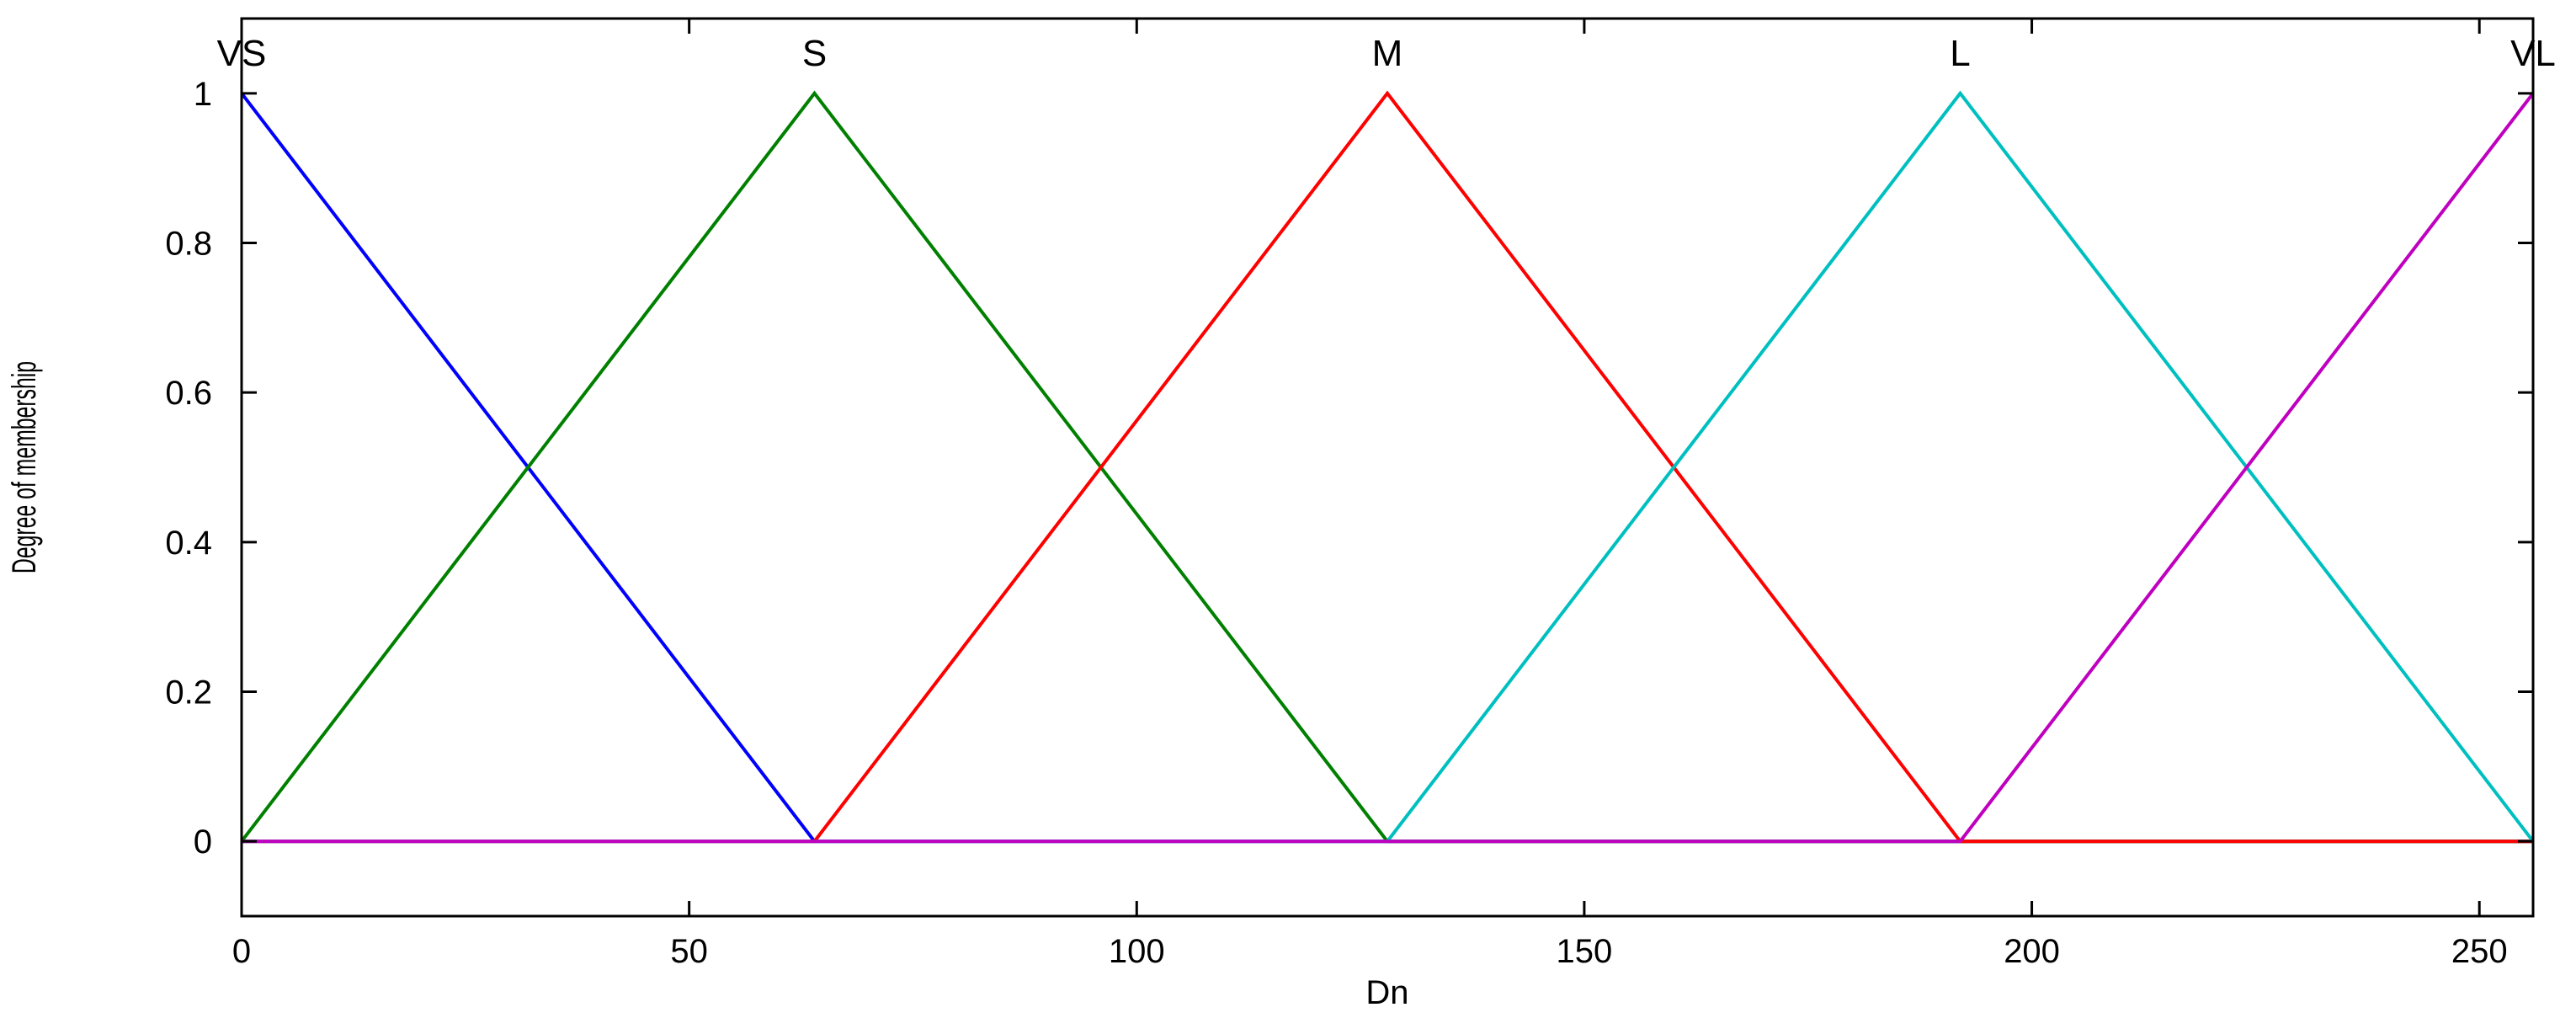  Describe the element at coordinates (24, 467) in the screenshot. I see `y-axis-title: Degree of membership` at that location.